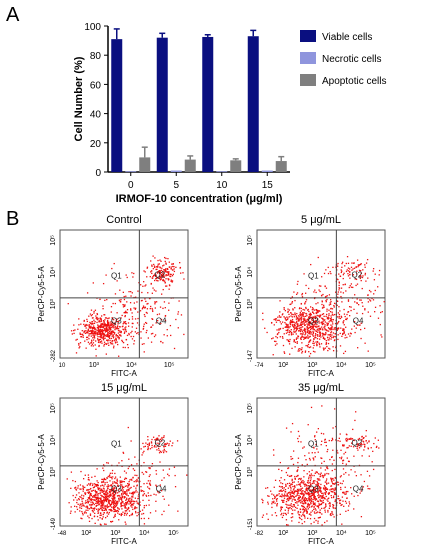  What do you see at coordinates (13, 15) in the screenshot?
I see `panel-a-letter: A` at bounding box center [13, 15].